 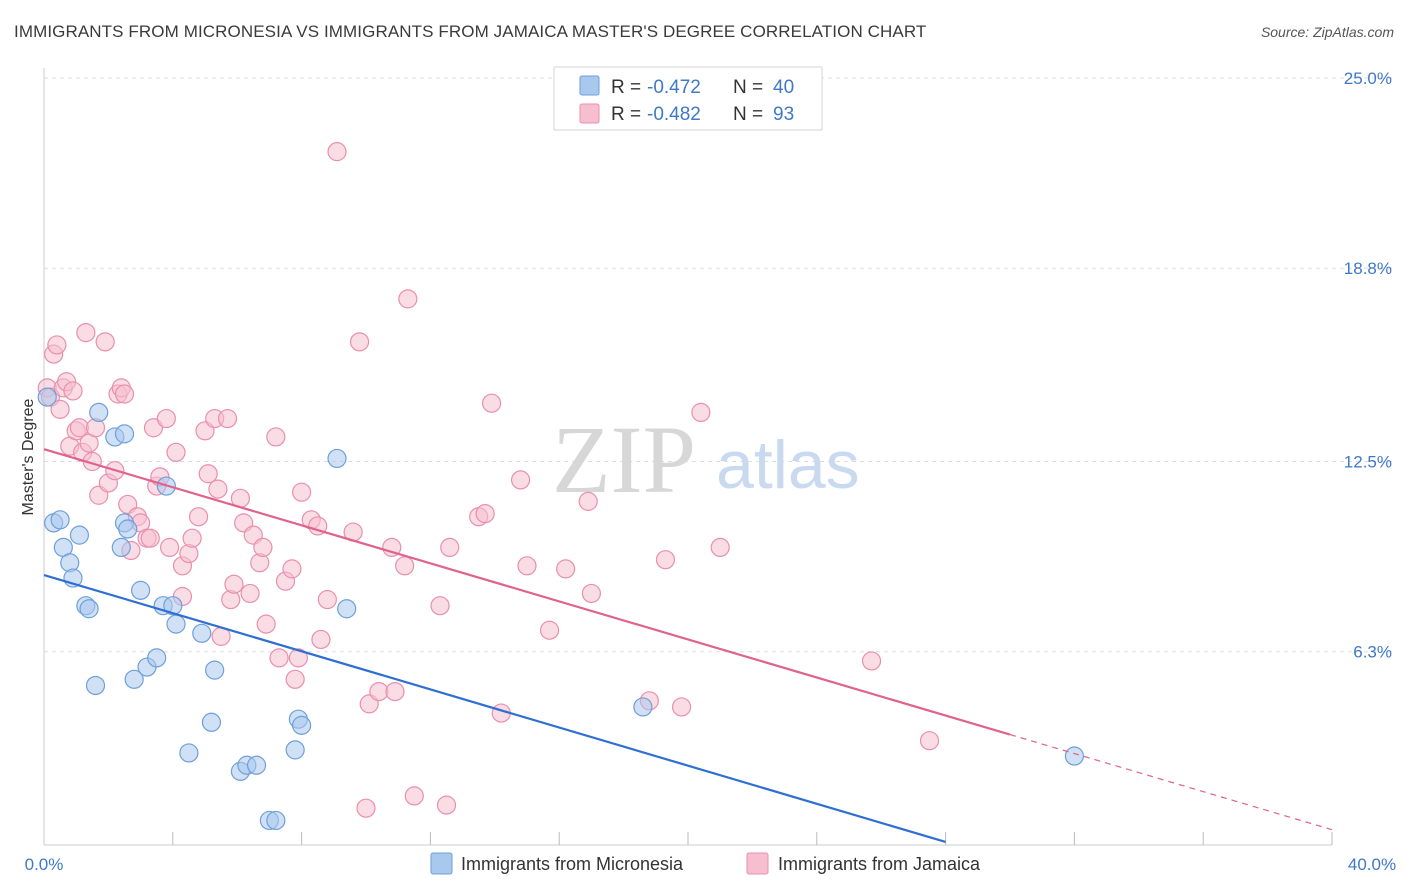 I want to click on legend-r-value-jamaica: -0.482, so click(x=674, y=114).